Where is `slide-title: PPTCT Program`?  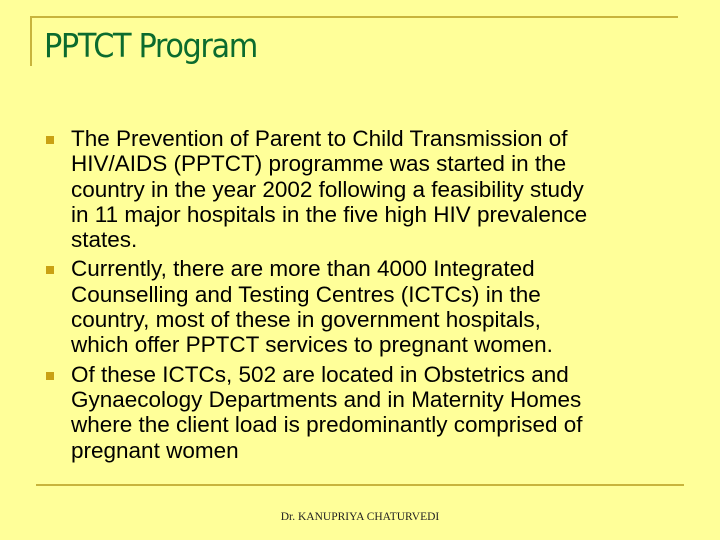
slide-title: PPTCT Program is located at coordinates (151, 45).